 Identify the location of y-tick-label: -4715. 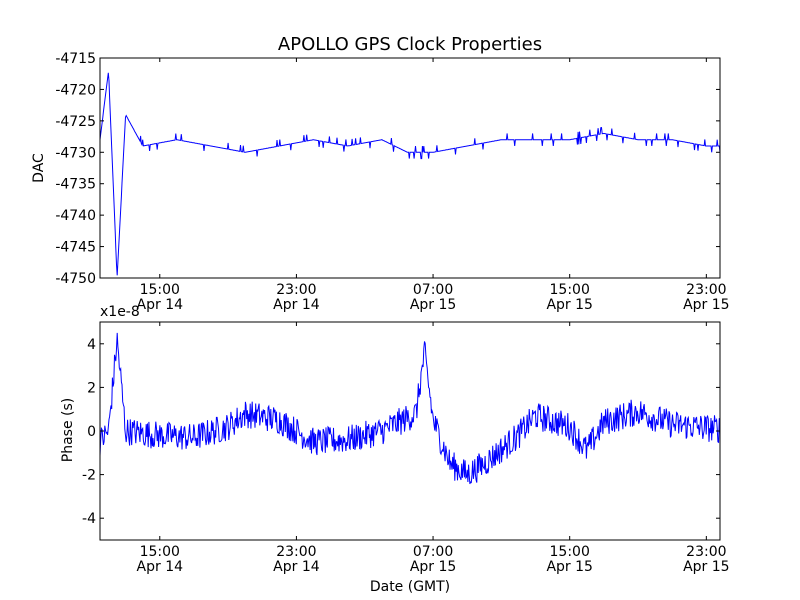
(75, 59).